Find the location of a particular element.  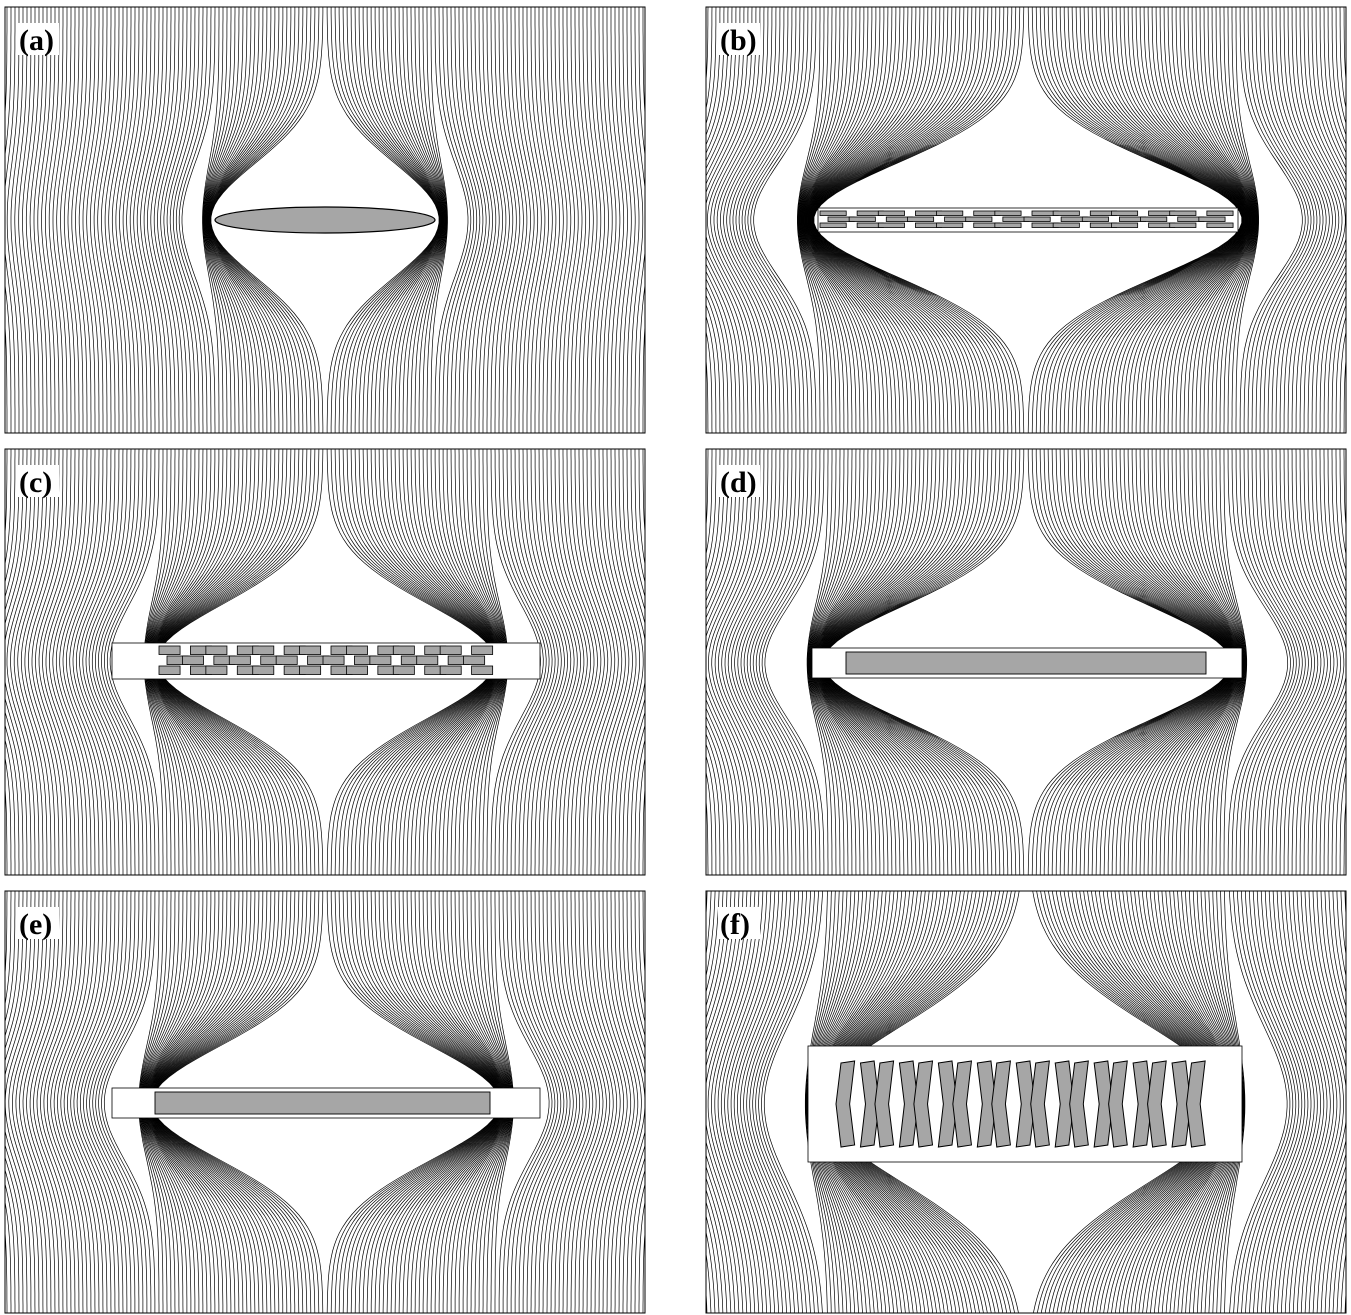

inclusion-band is located at coordinates (322, 1103).